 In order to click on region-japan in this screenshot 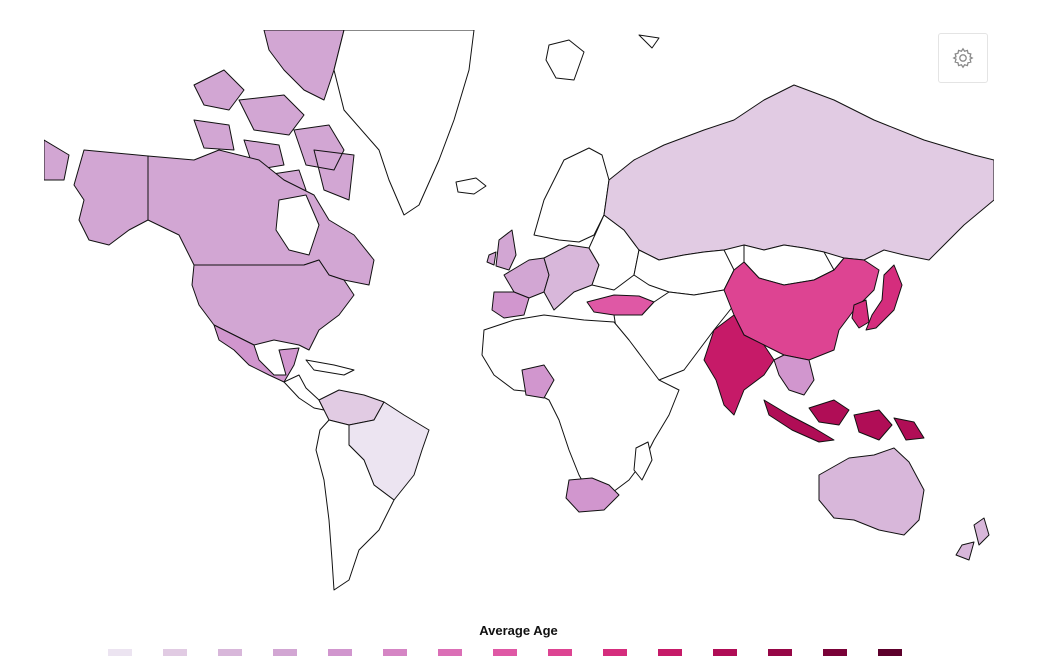, I will do `click(884, 297)`.